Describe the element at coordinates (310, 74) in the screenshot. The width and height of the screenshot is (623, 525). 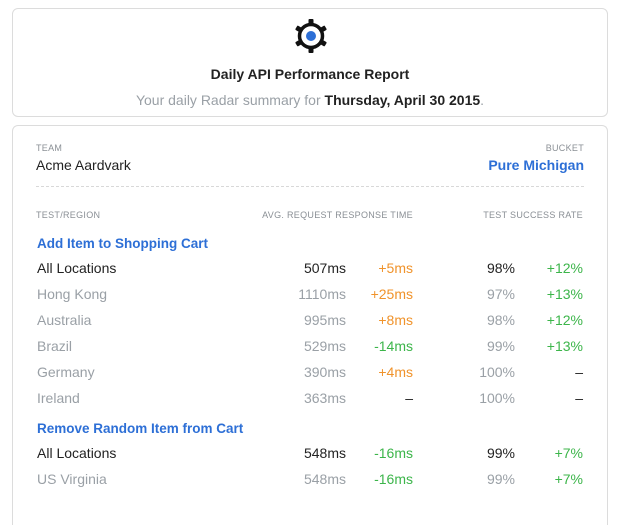
I see `report-title: Daily API Performance Report` at that location.